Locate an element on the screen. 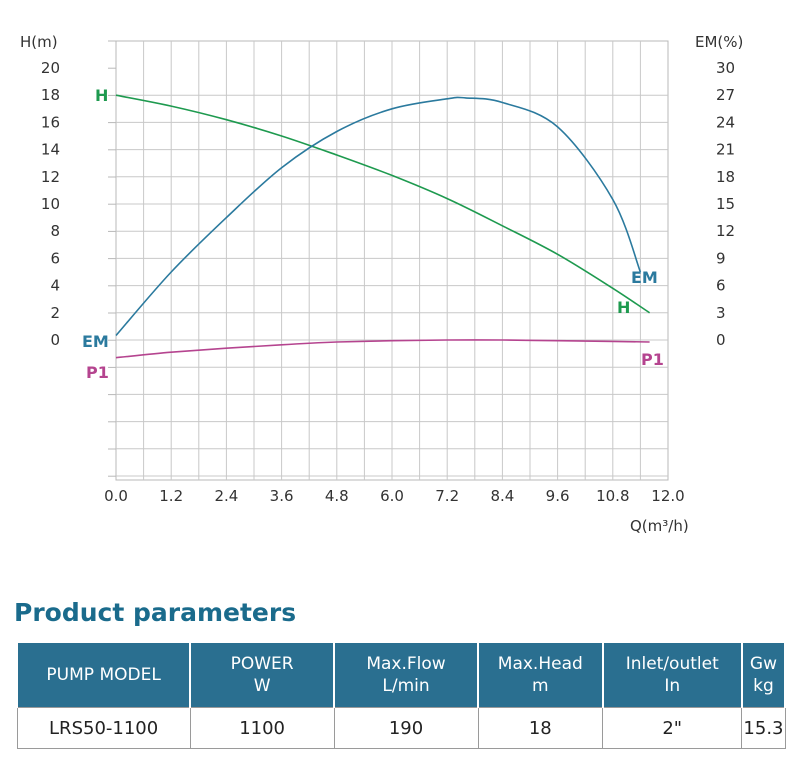 The image size is (800, 761). header-max-flow-unit: L/min is located at coordinates (406, 686).